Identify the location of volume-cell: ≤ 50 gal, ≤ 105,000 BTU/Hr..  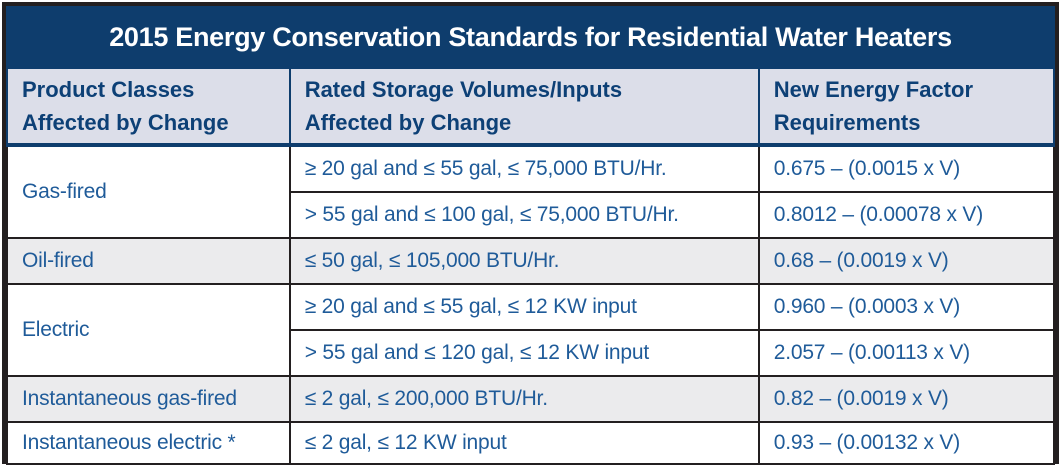
(524, 261).